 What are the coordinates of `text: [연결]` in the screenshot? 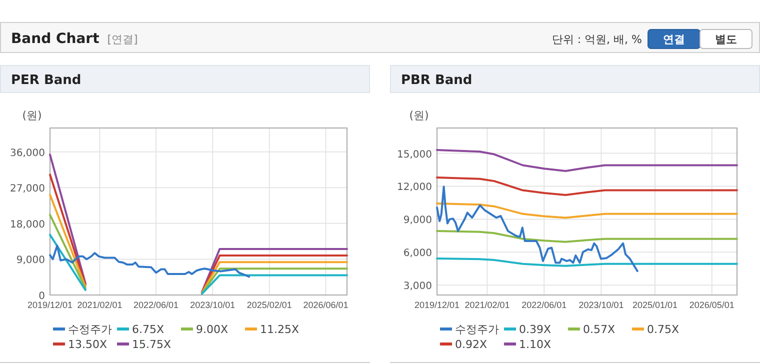 It's located at (122, 39).